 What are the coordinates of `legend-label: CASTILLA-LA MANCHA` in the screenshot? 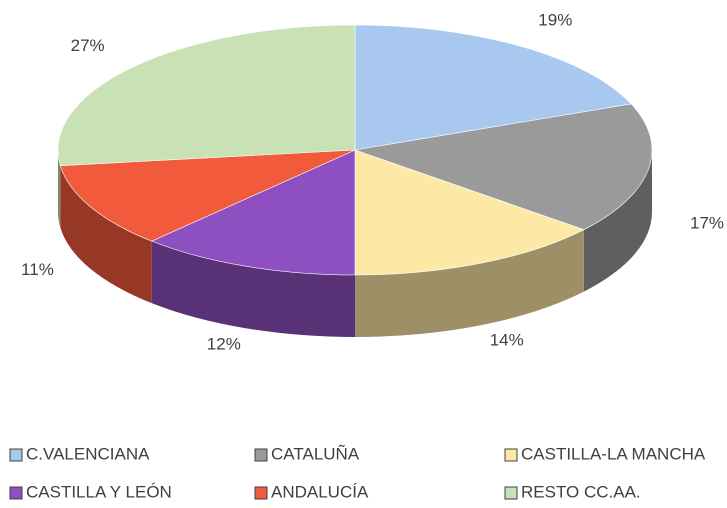 It's located at (613, 453).